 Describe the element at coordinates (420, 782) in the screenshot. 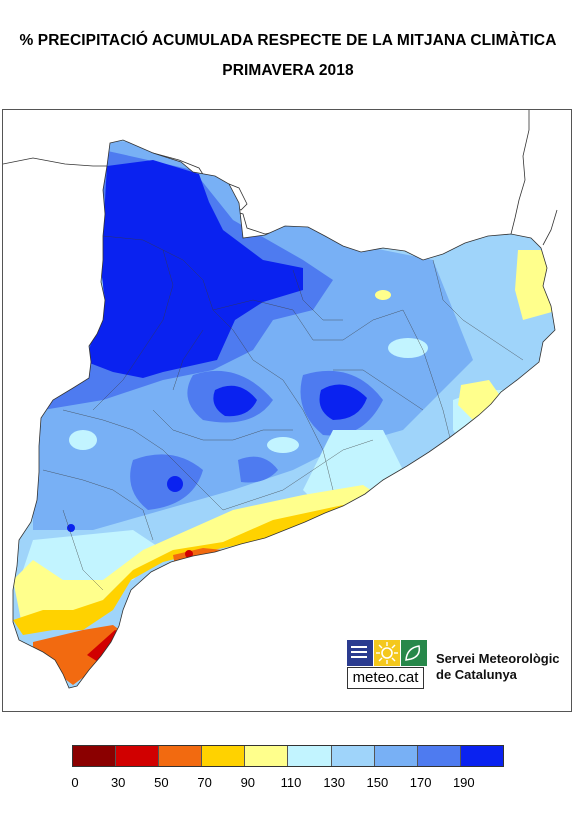

I see `legend-label: 170` at that location.